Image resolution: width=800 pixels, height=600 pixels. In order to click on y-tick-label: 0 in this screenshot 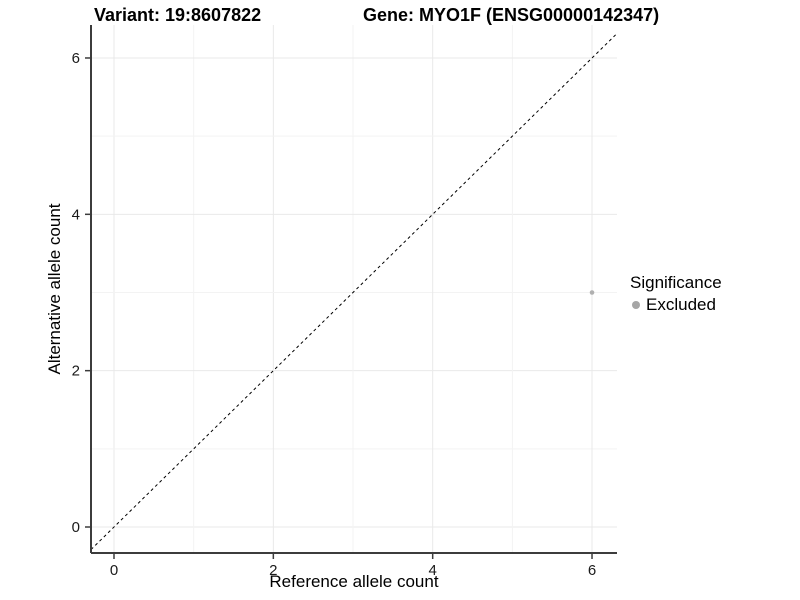, I will do `click(76, 527)`.